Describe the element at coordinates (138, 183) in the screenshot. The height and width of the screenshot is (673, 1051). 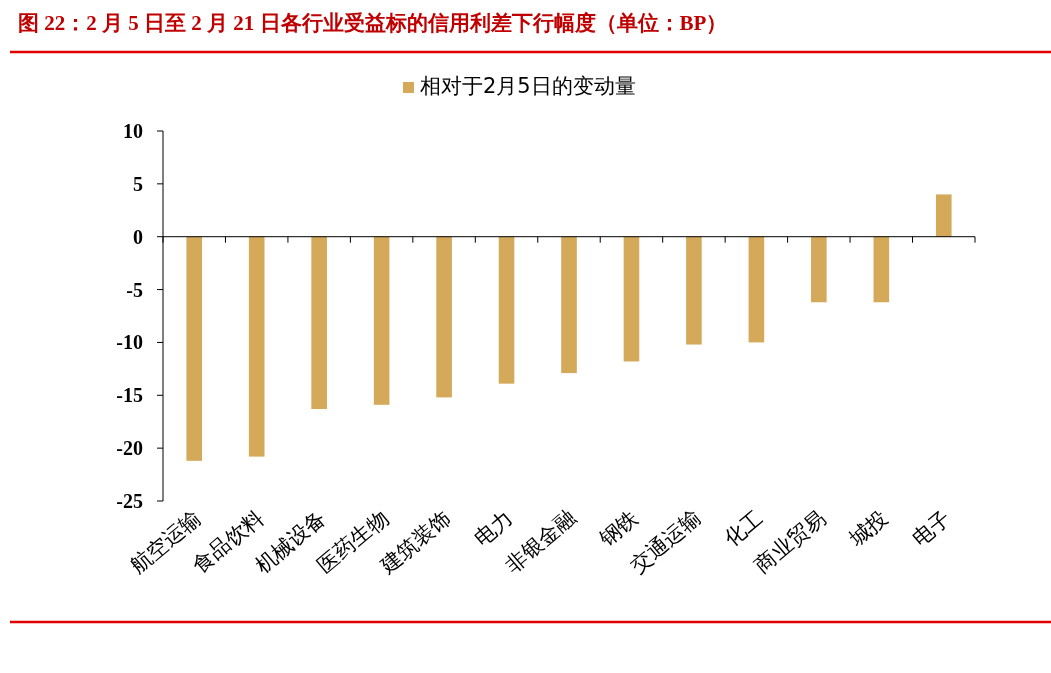
I see `y-tick-label: 5` at that location.